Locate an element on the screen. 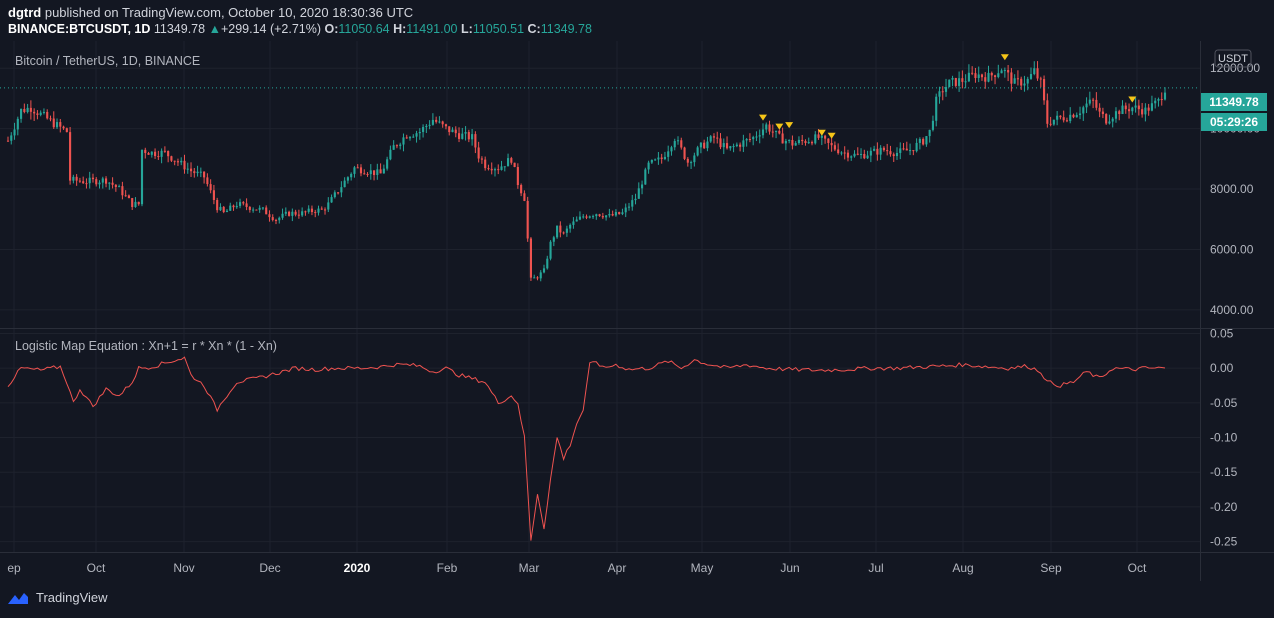  author-name: dgtrd is located at coordinates (25, 12).